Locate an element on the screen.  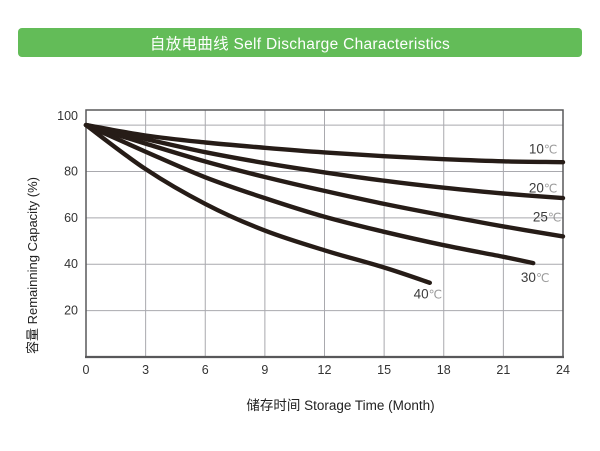
x-tick-label: 24 is located at coordinates (563, 370).